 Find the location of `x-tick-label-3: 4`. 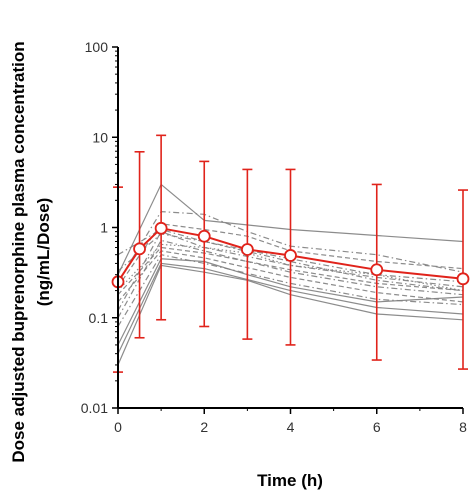

x-tick-label-3: 4 is located at coordinates (291, 427).